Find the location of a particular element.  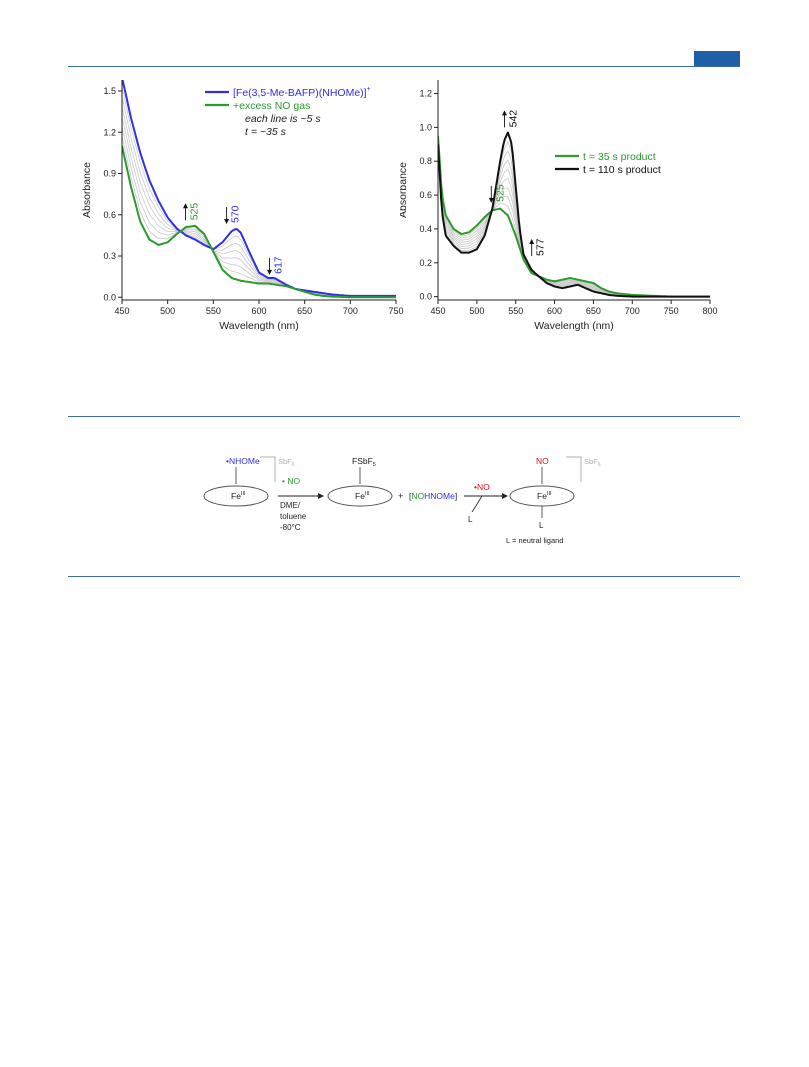

condition-2: toluene is located at coordinates (293, 516).